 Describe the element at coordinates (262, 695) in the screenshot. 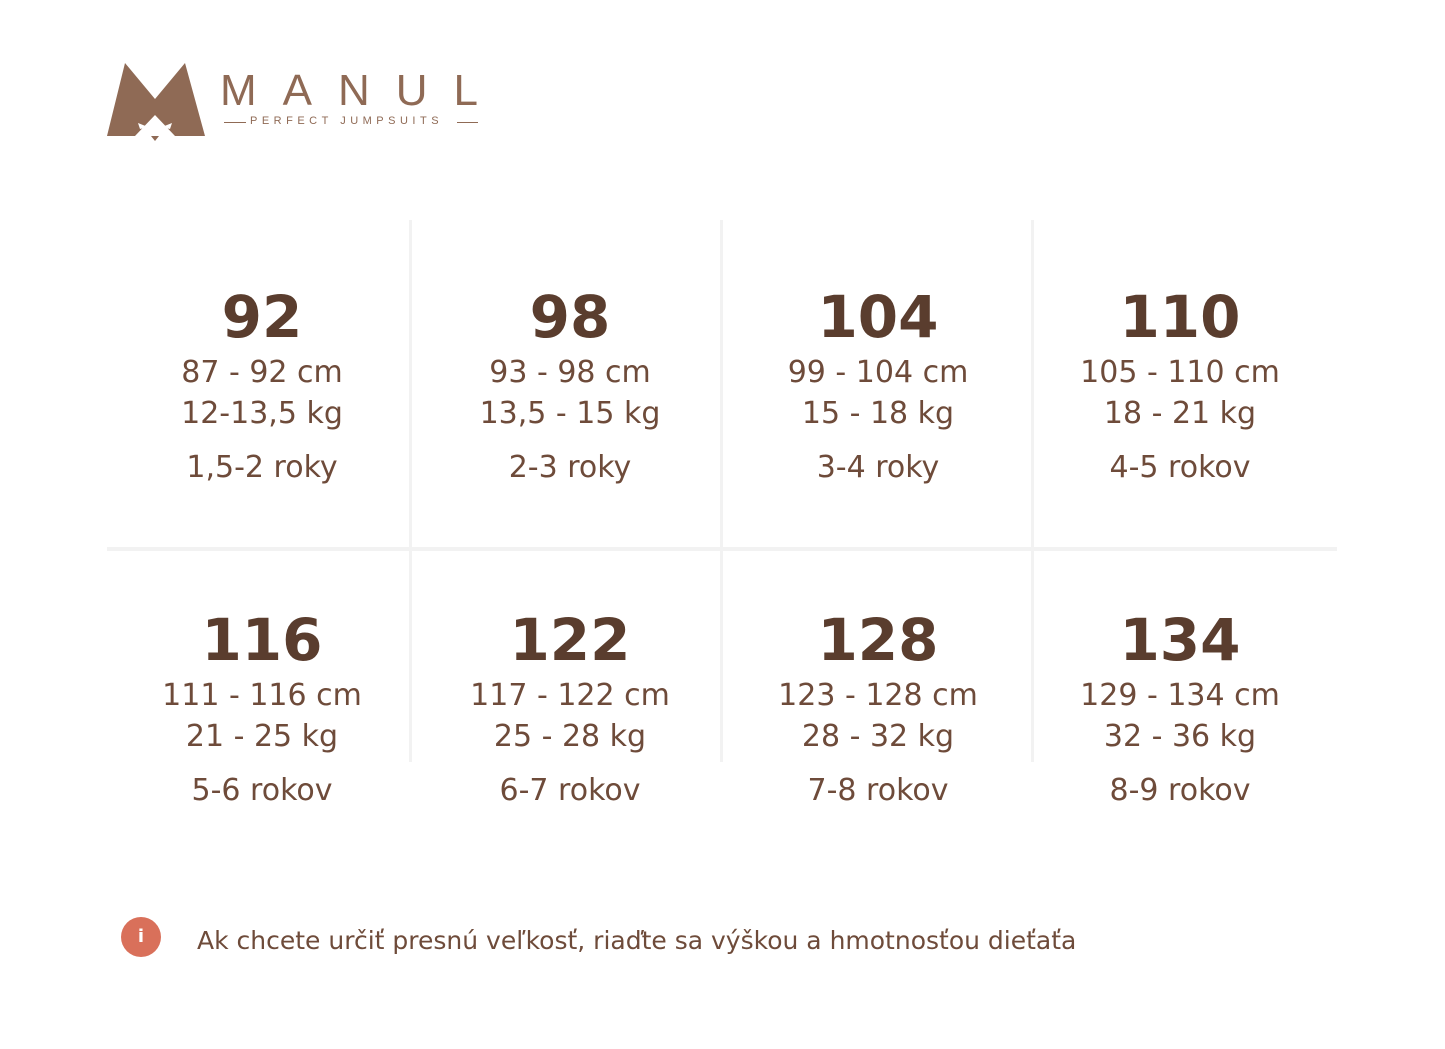

I see `size-height: 111 - 116 cm` at that location.